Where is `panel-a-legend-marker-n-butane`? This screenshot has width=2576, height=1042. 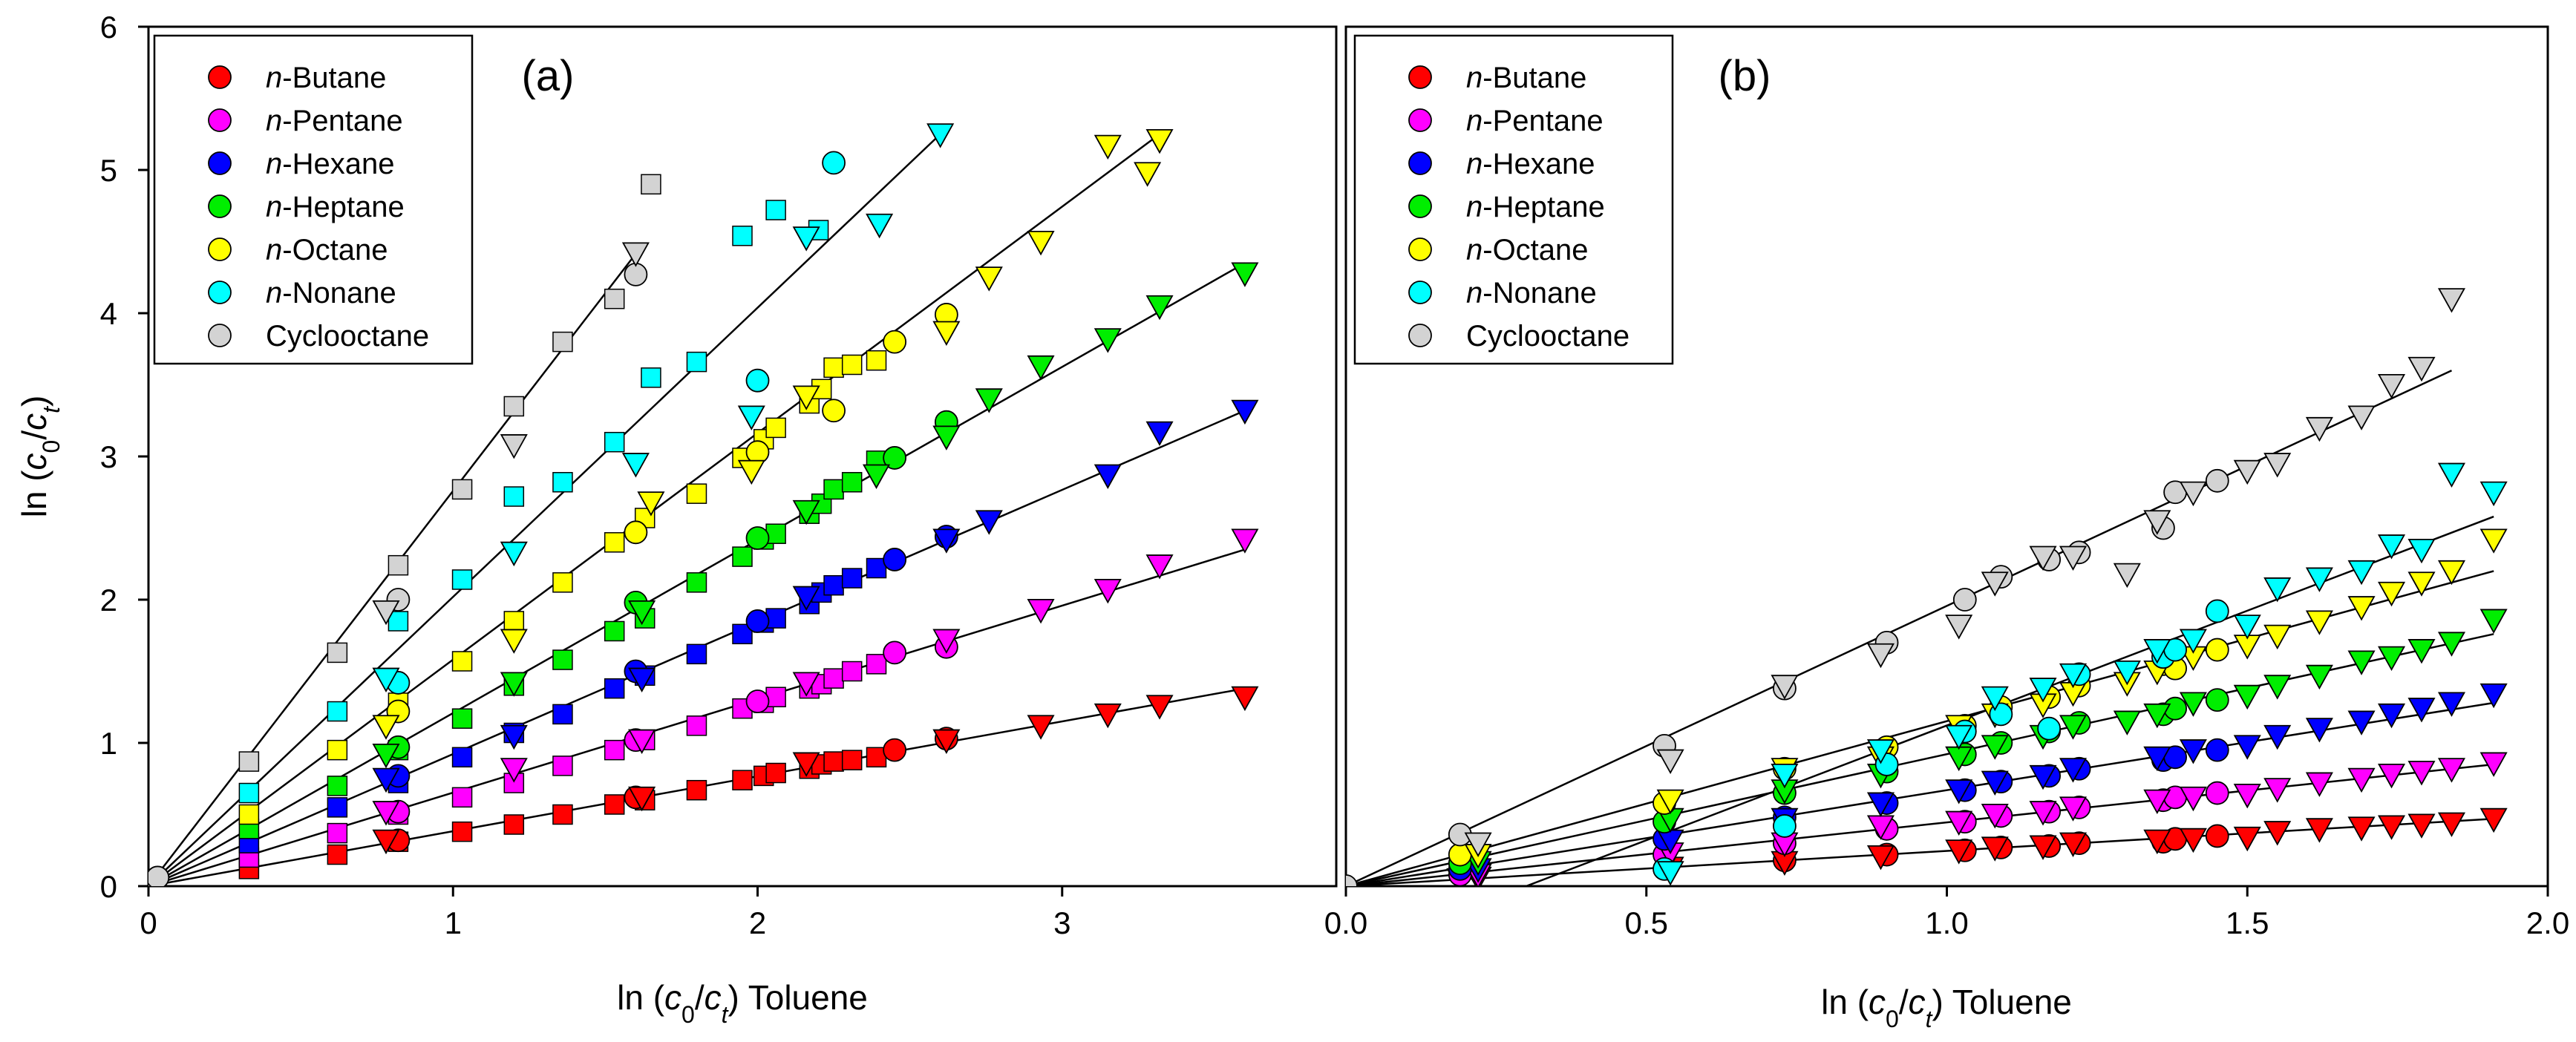 panel-a-legend-marker-n-butane is located at coordinates (220, 77).